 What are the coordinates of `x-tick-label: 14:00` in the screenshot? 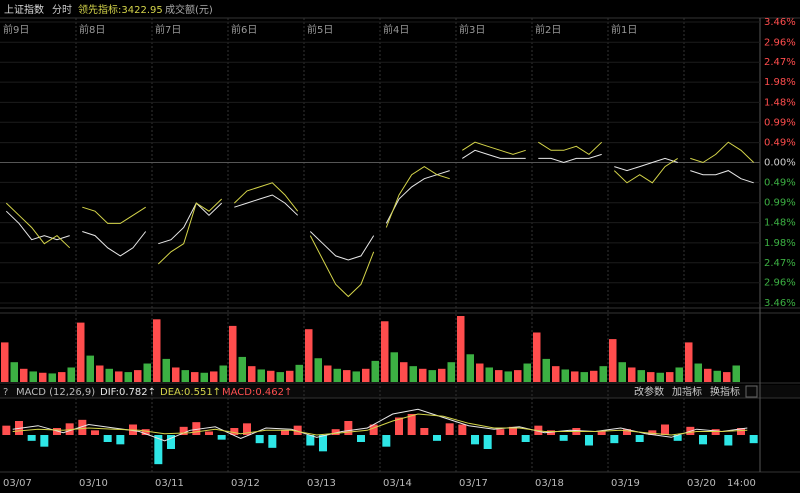 It's located at (741, 483).